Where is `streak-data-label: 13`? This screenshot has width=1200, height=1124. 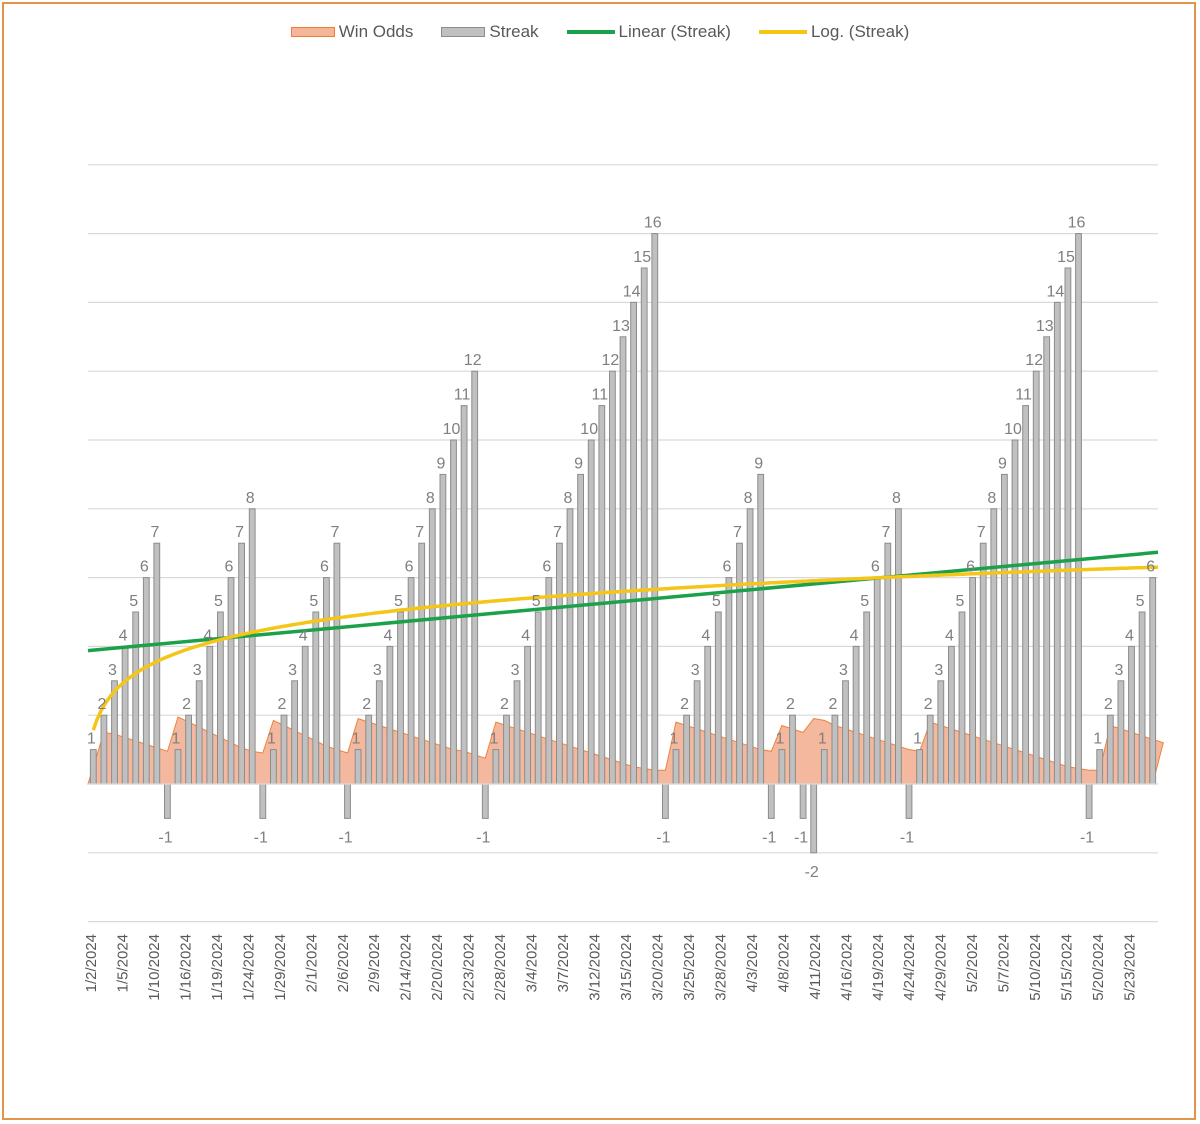
streak-data-label: 13 is located at coordinates (621, 326).